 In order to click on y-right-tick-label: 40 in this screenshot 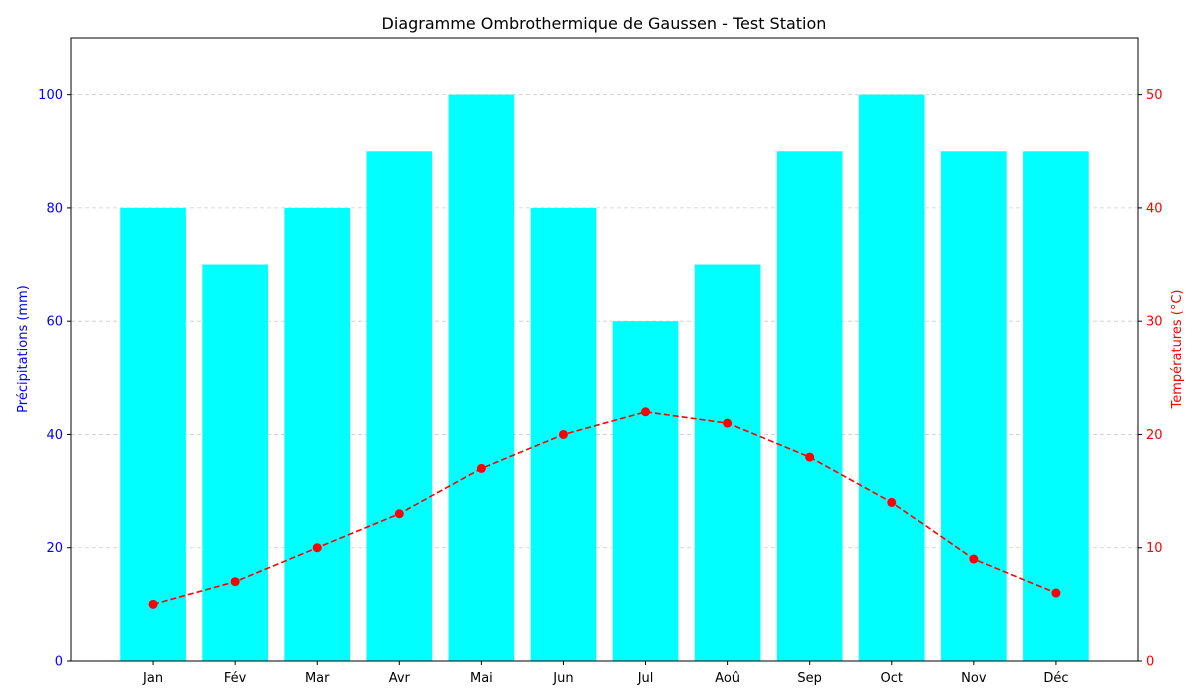, I will do `click(1154, 208)`.